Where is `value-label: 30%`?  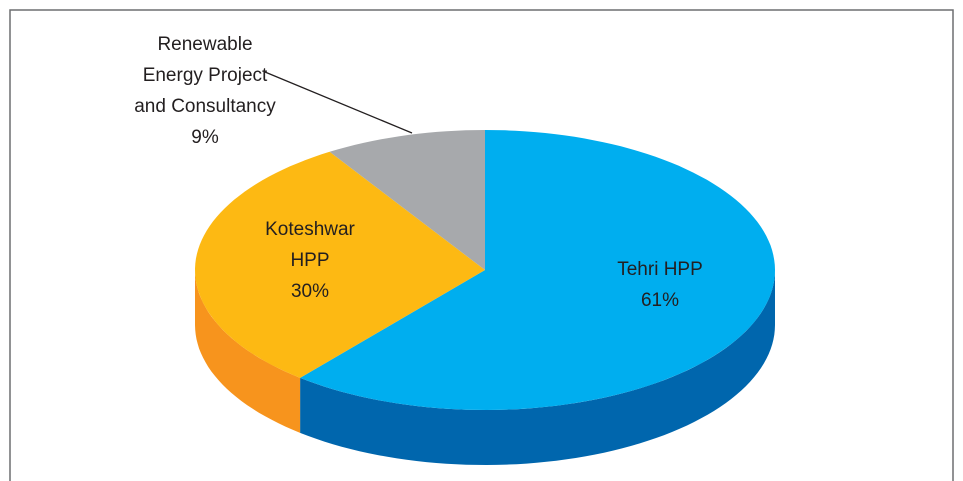 value-label: 30% is located at coordinates (310, 291).